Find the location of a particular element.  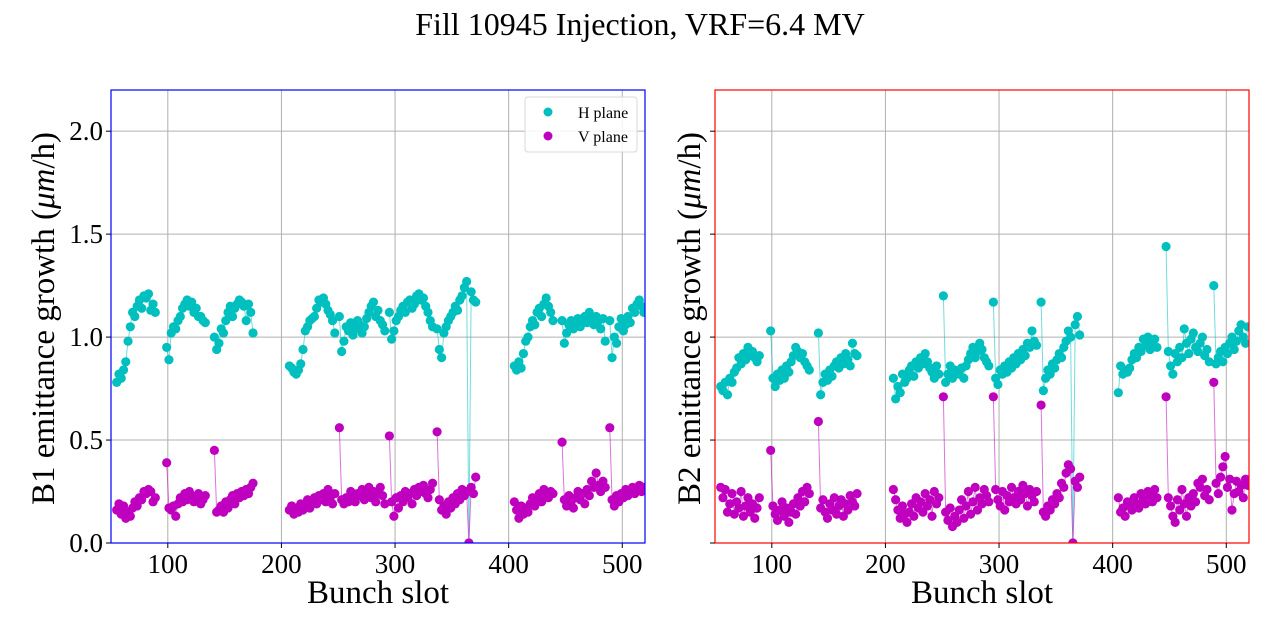

b1-y-tick-label: 0.0 is located at coordinates (86, 543).